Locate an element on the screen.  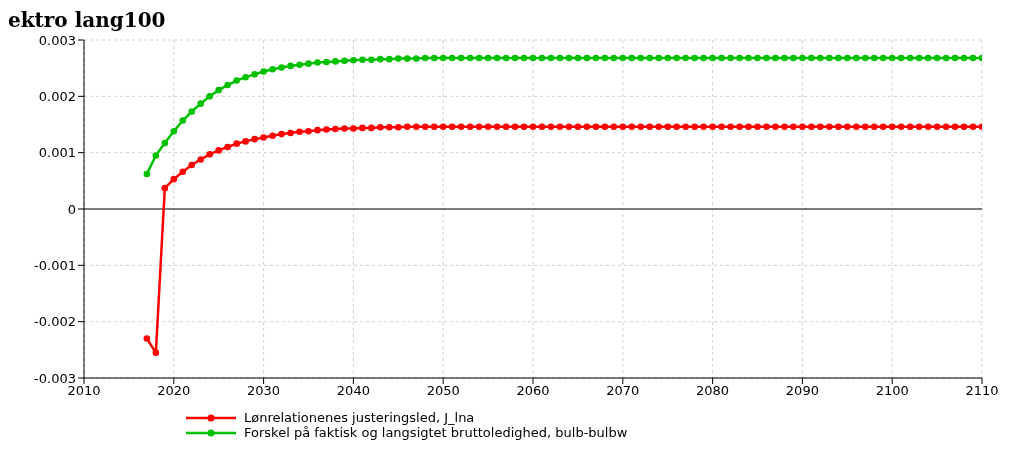
x-tick-label: 2040 is located at coordinates (353, 391).